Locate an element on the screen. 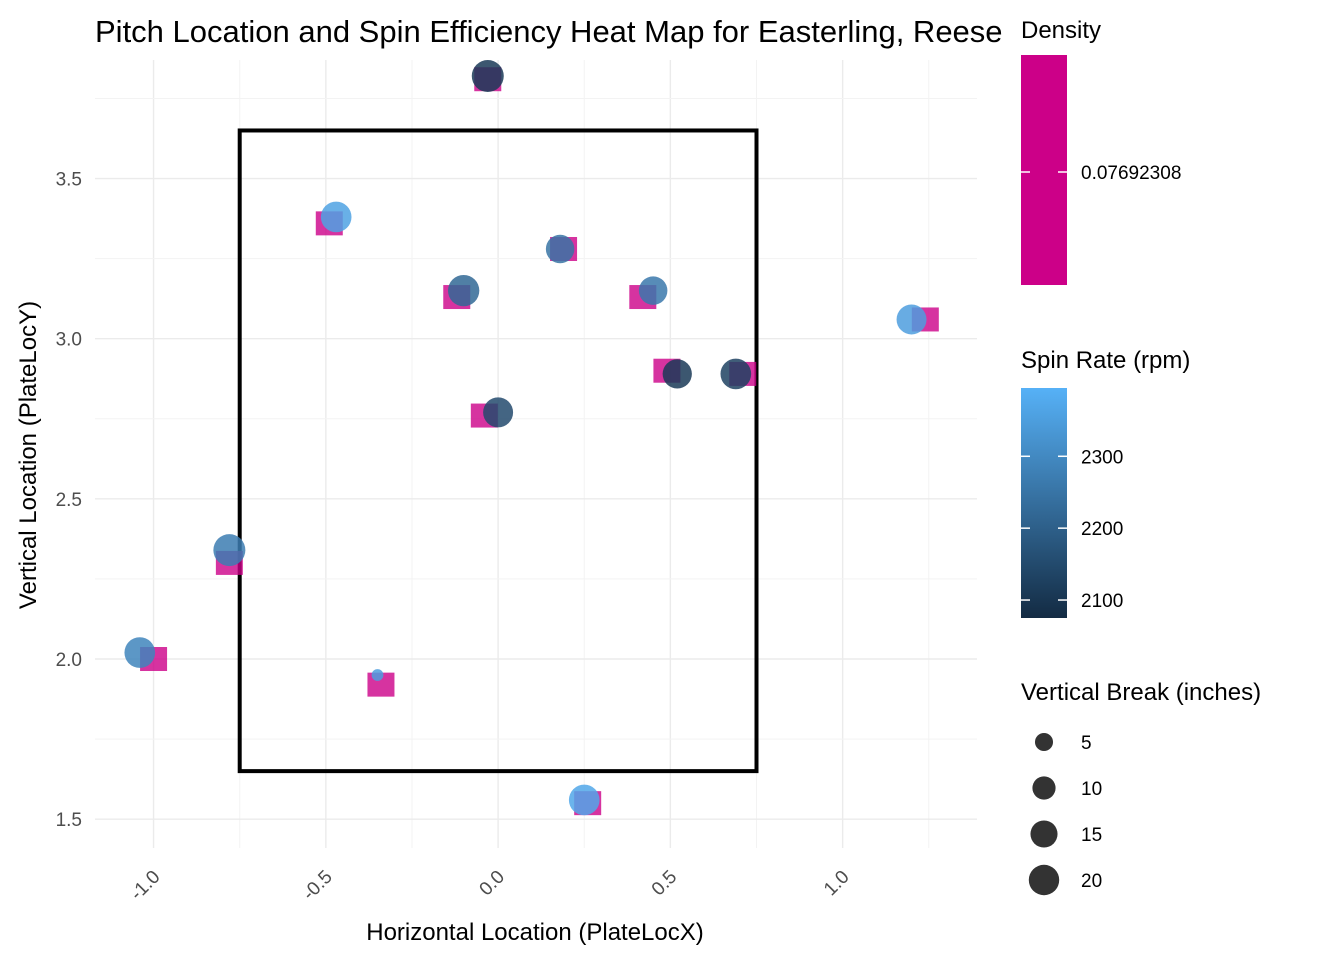 The image size is (1344, 960). break-legend-label: 10 is located at coordinates (1091, 789).